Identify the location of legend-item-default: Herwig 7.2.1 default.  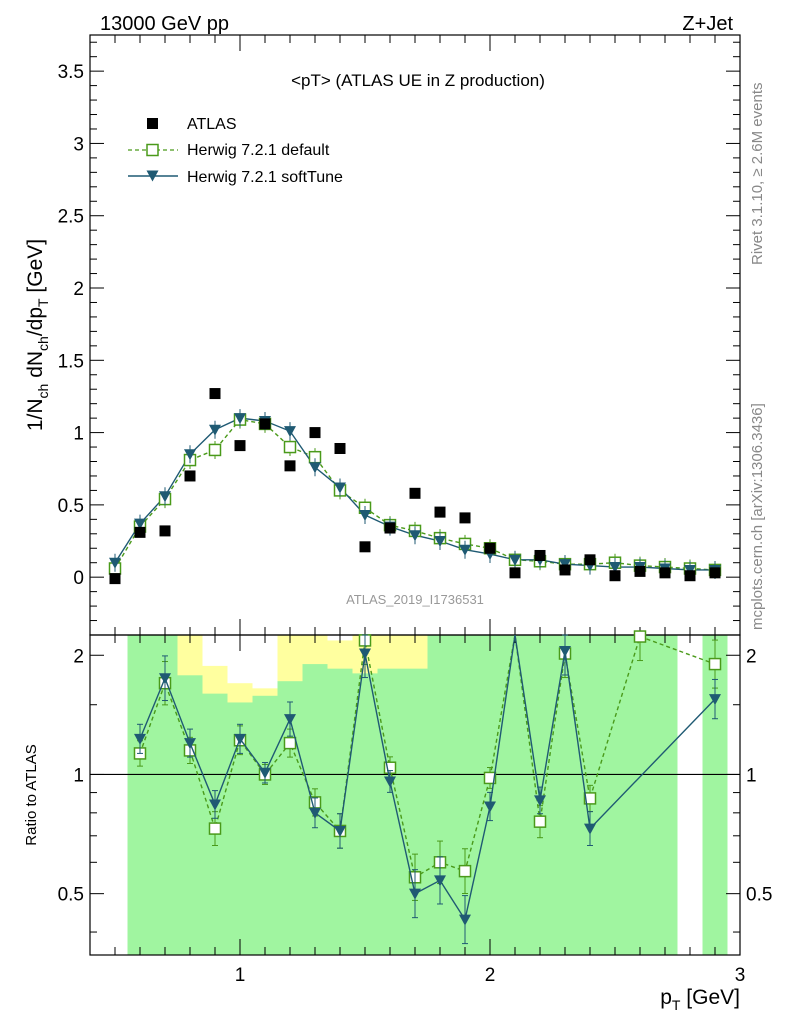
(229, 150).